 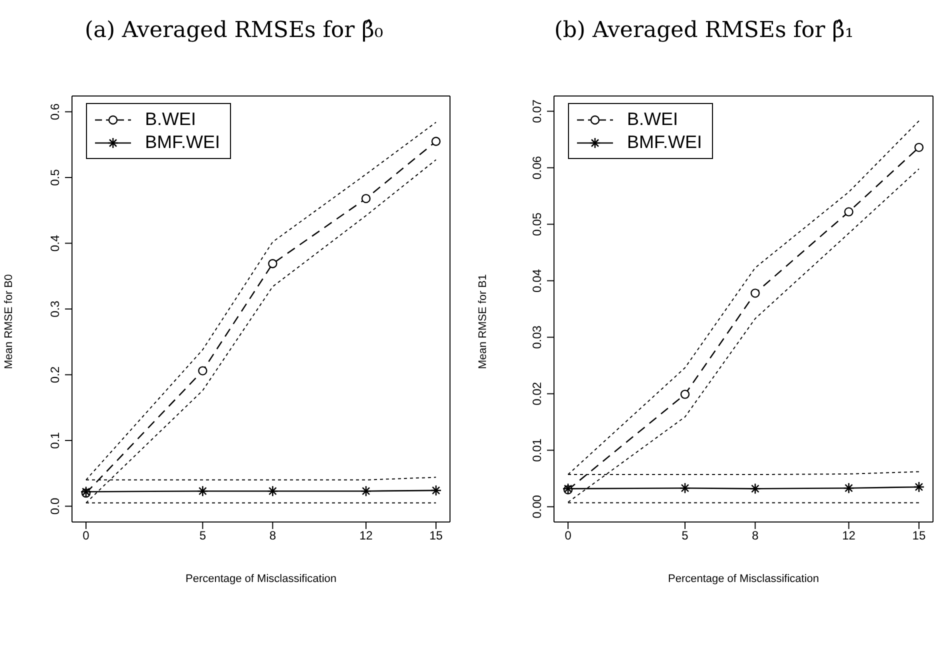 What do you see at coordinates (537, 450) in the screenshot?
I see `y-tick-label: 0.01` at bounding box center [537, 450].